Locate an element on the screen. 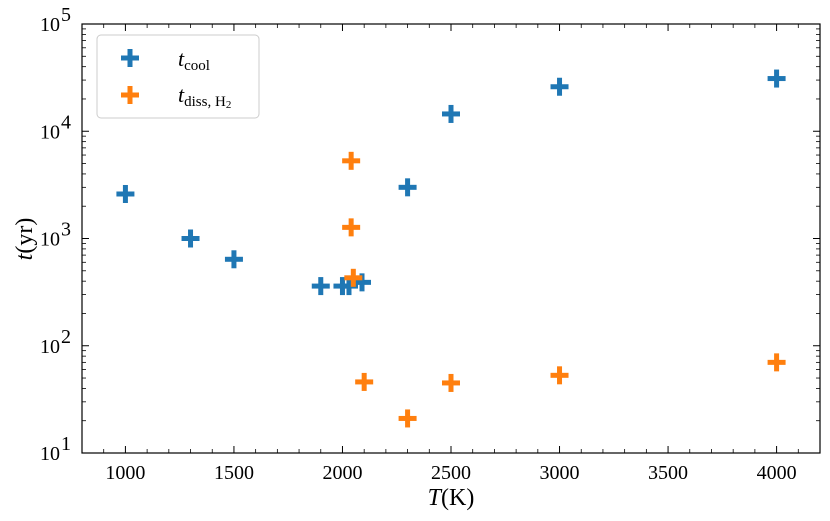 This screenshot has height=521, width=830. legend-cool-sub: cool is located at coordinates (197, 66).